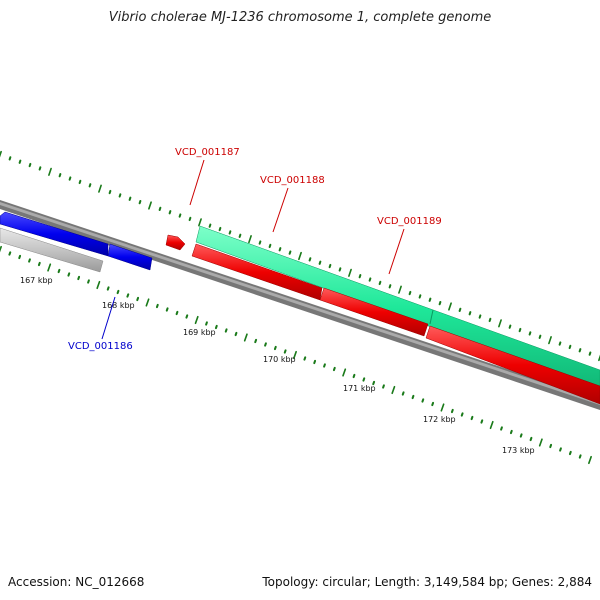  I want to click on scale-label-173: 173 kbp, so click(518, 450).